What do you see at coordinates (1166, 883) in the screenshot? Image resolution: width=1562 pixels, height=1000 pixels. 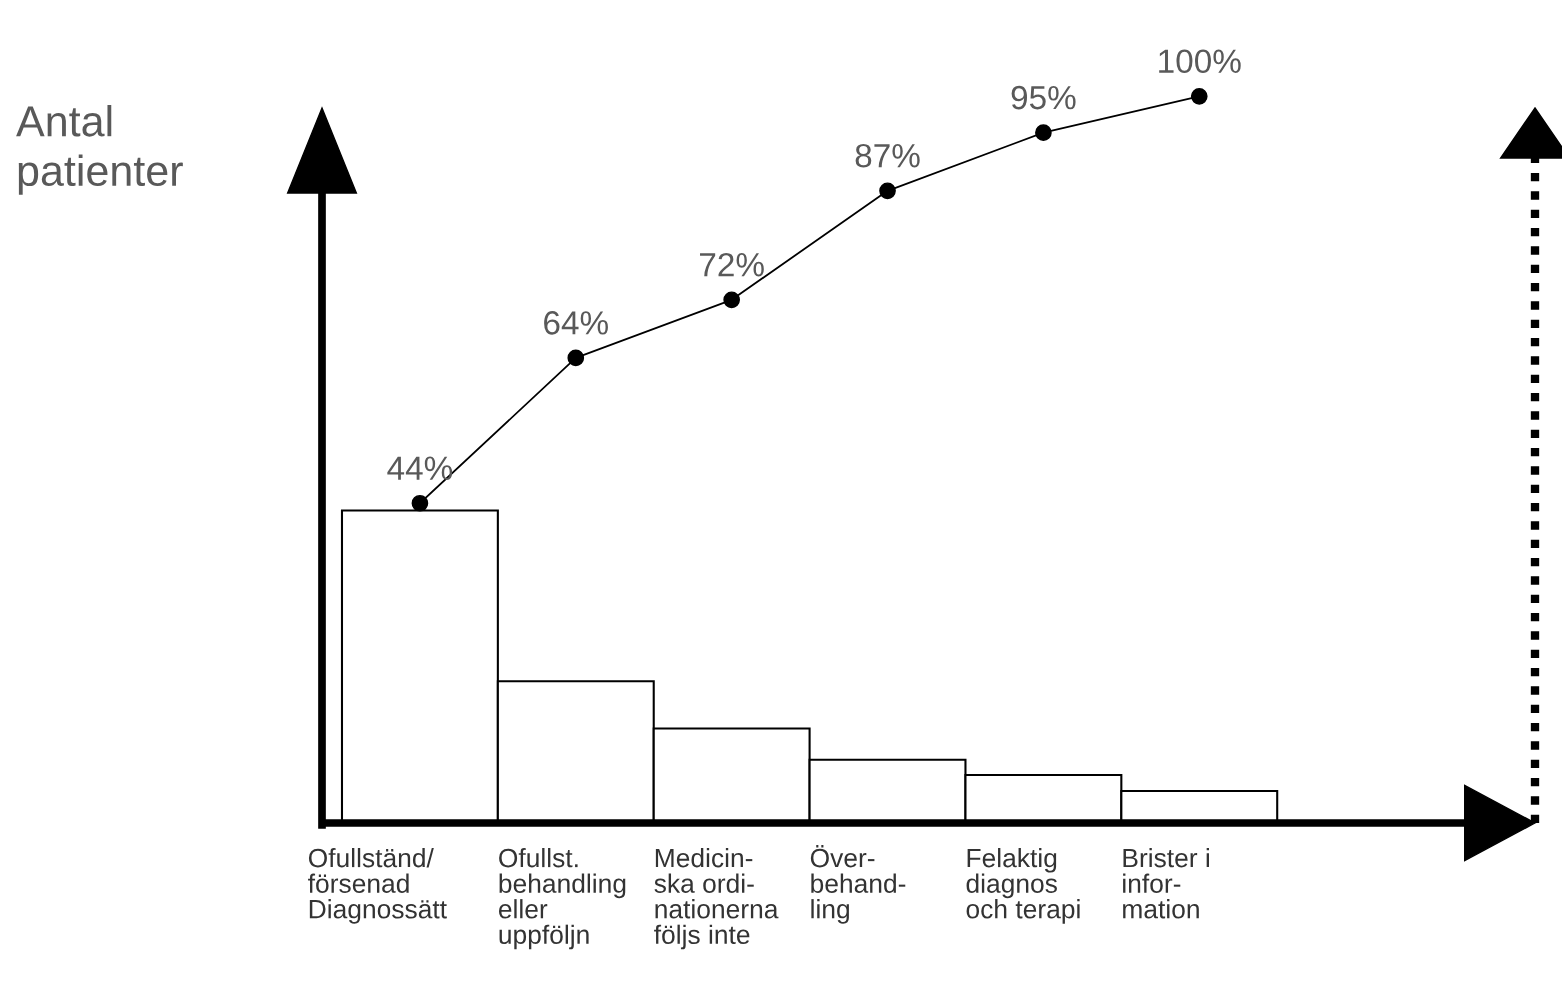 I see `x-tick-label: Brister i infor- mation` at bounding box center [1166, 883].